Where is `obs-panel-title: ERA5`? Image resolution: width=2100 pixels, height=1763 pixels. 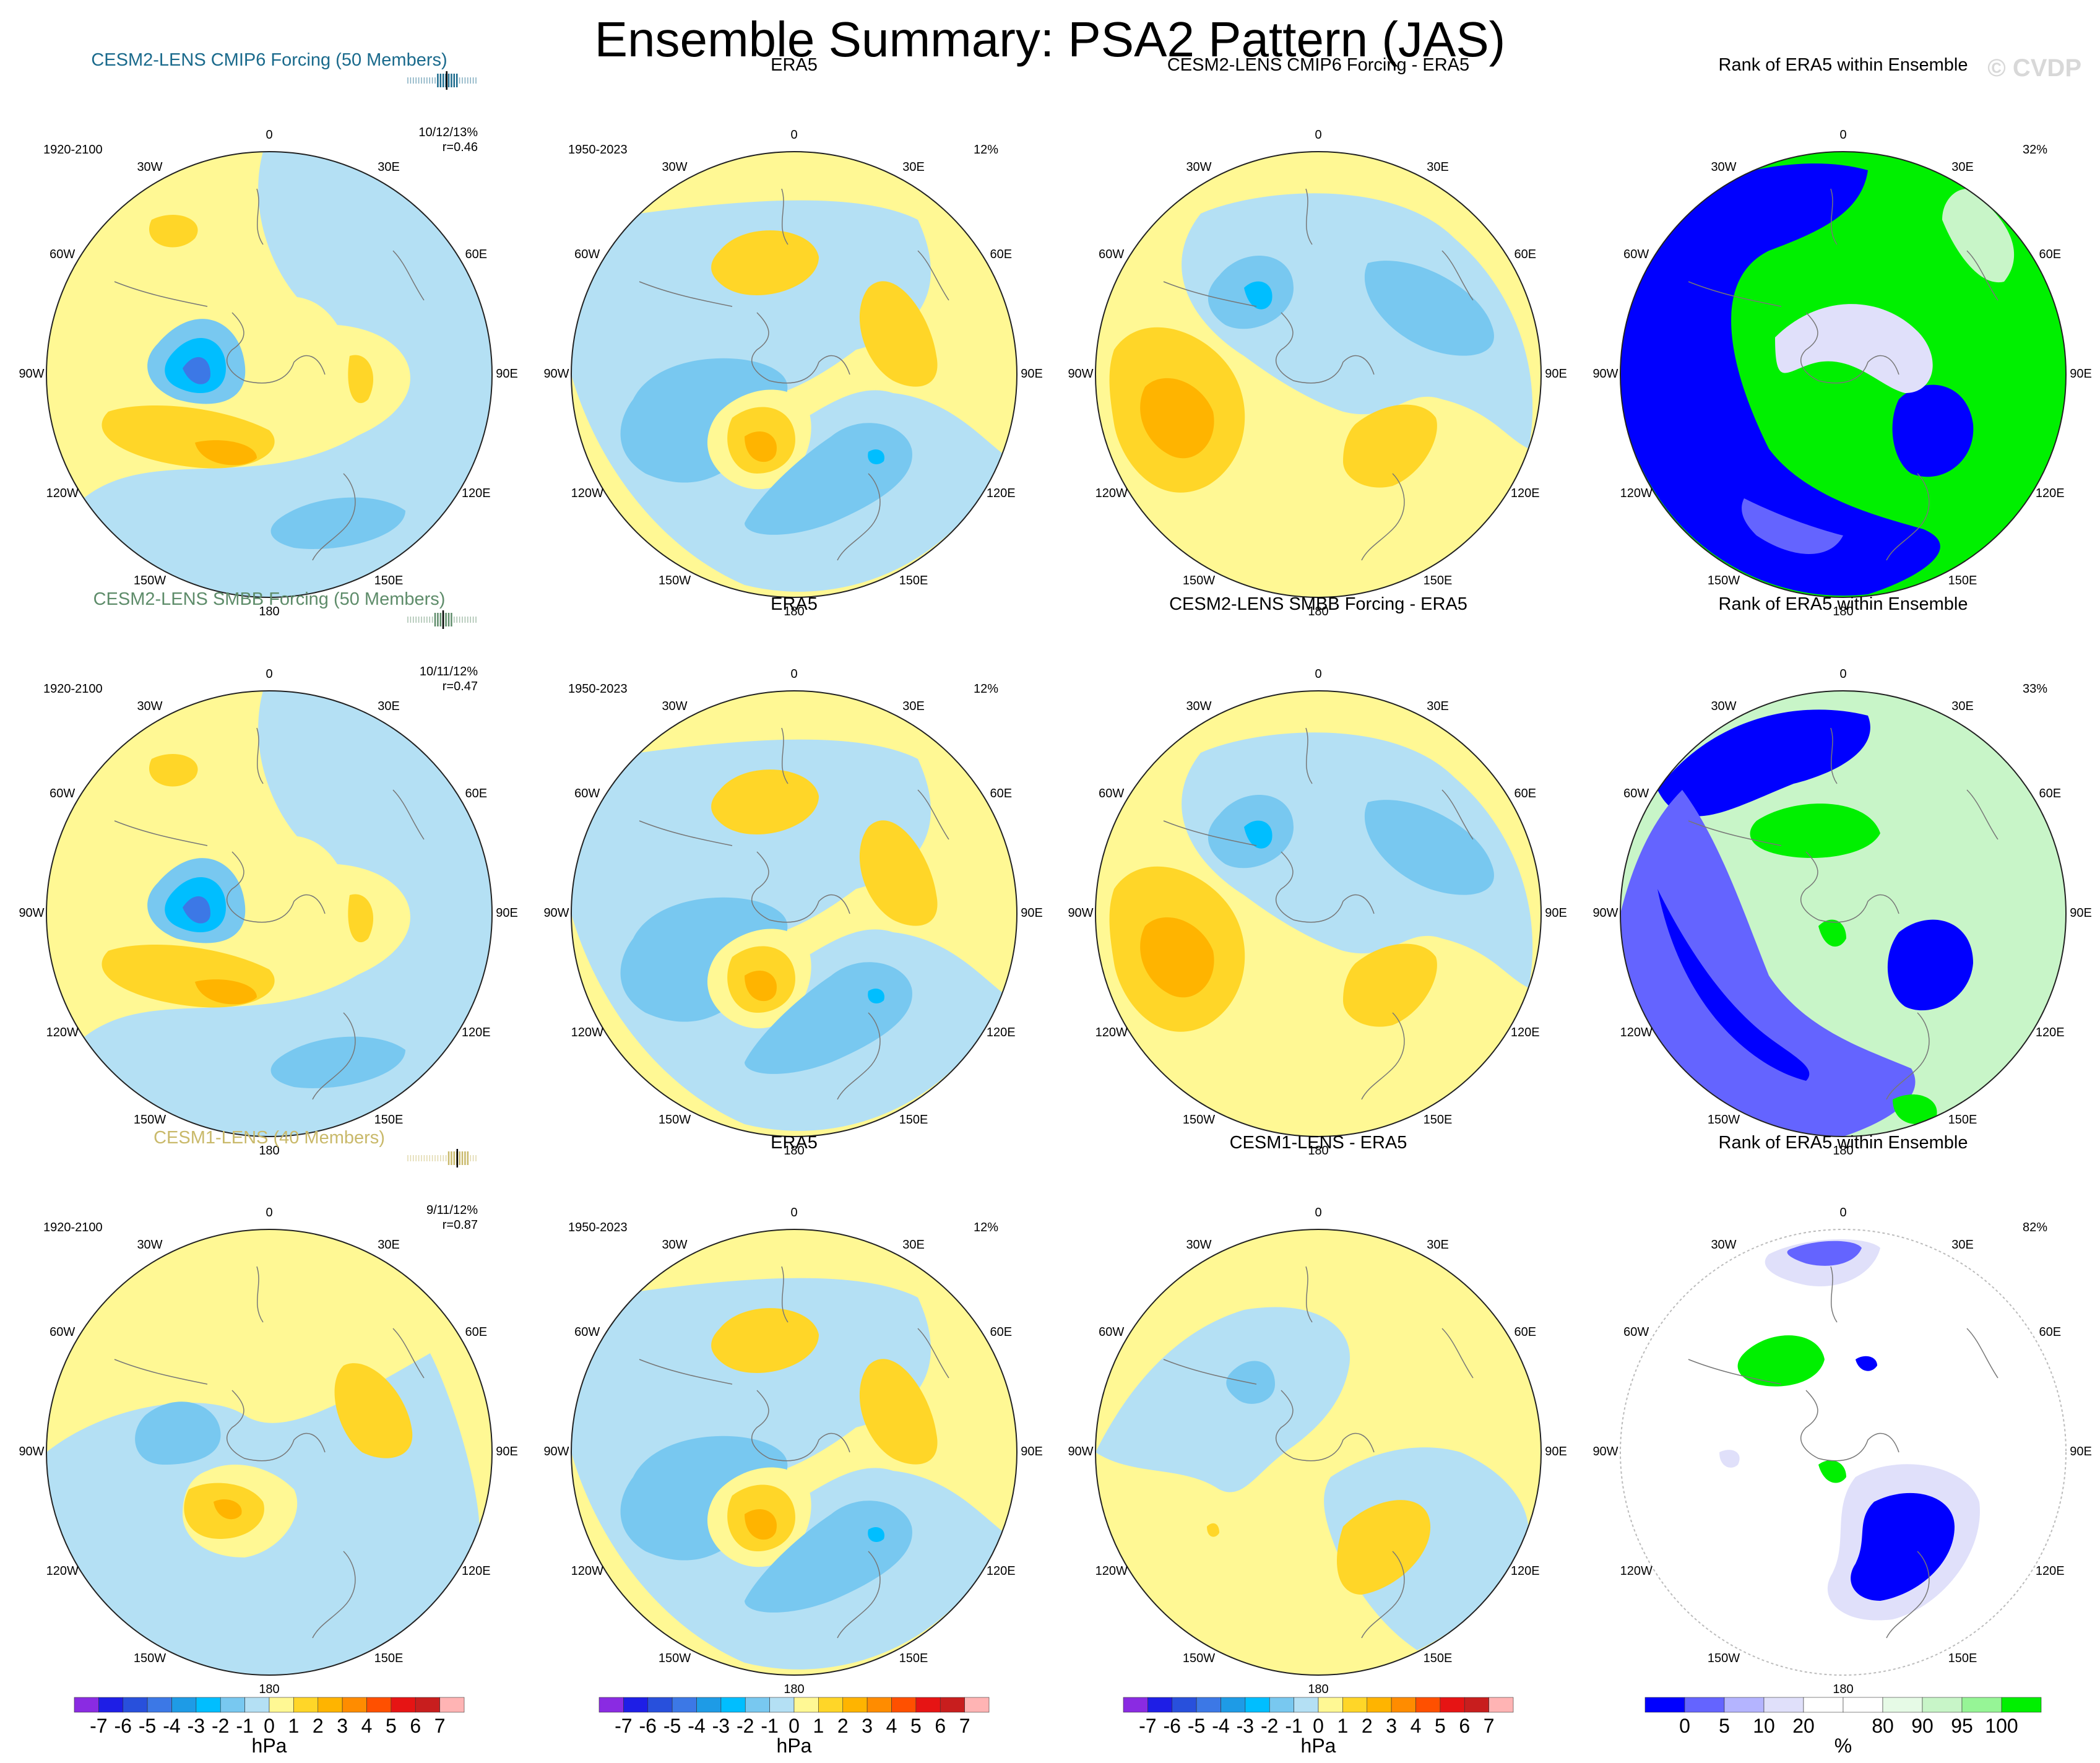
obs-panel-title: ERA5 is located at coordinates (794, 604).